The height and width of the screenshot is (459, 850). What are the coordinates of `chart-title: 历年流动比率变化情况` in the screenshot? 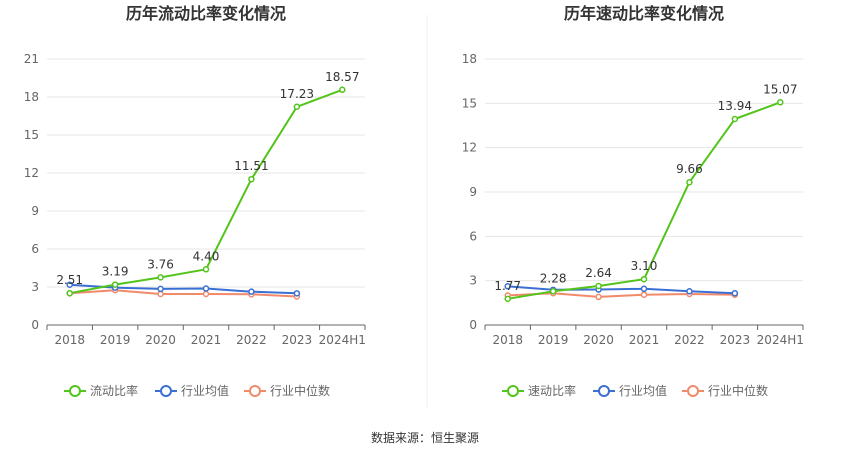 It's located at (206, 13).